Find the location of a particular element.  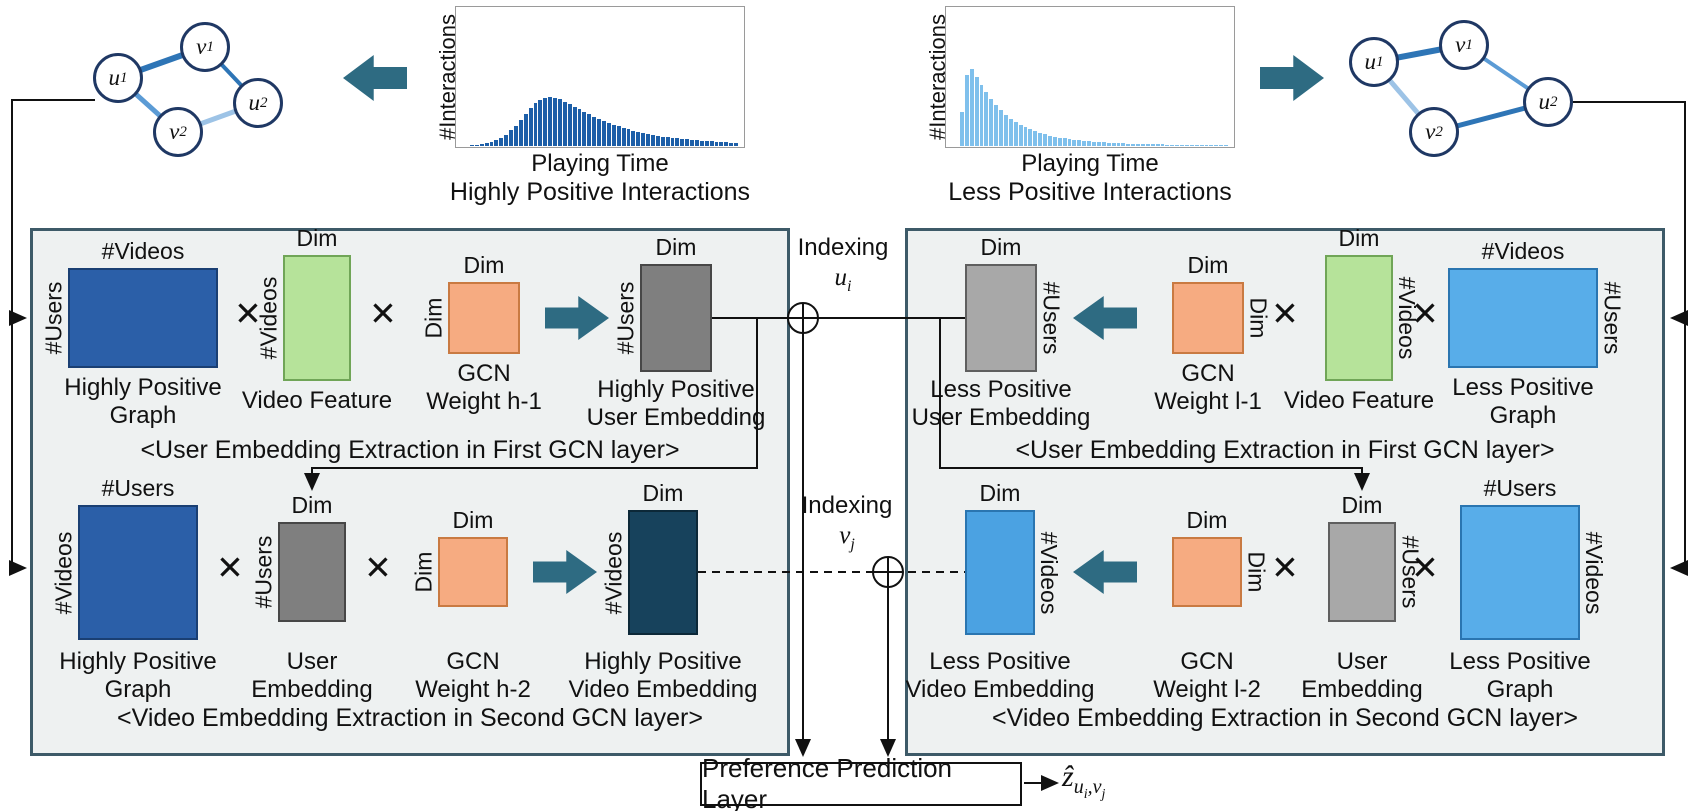

matrix-caption-gcn-weight-h2: GCN Weight h-2 is located at coordinates (473, 675).